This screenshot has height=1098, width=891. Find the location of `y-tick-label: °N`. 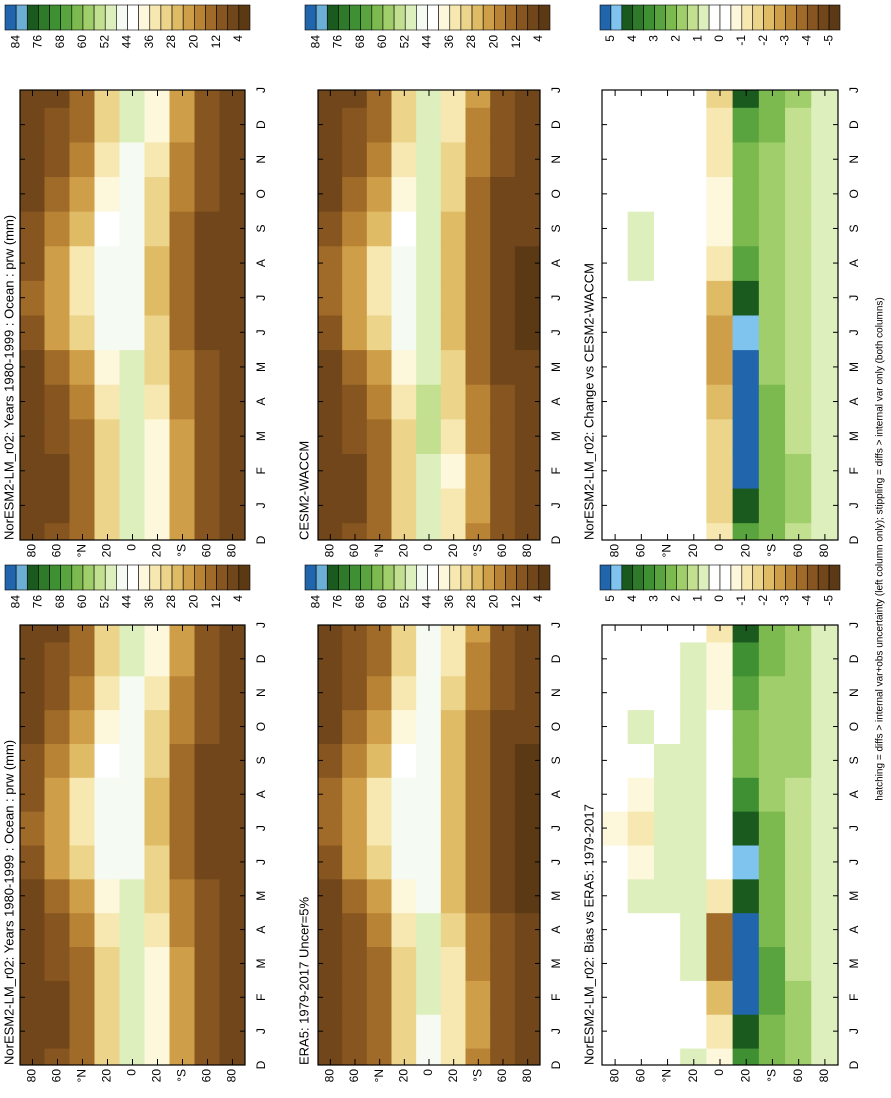

y-tick-label: °N is located at coordinates (82, 550).